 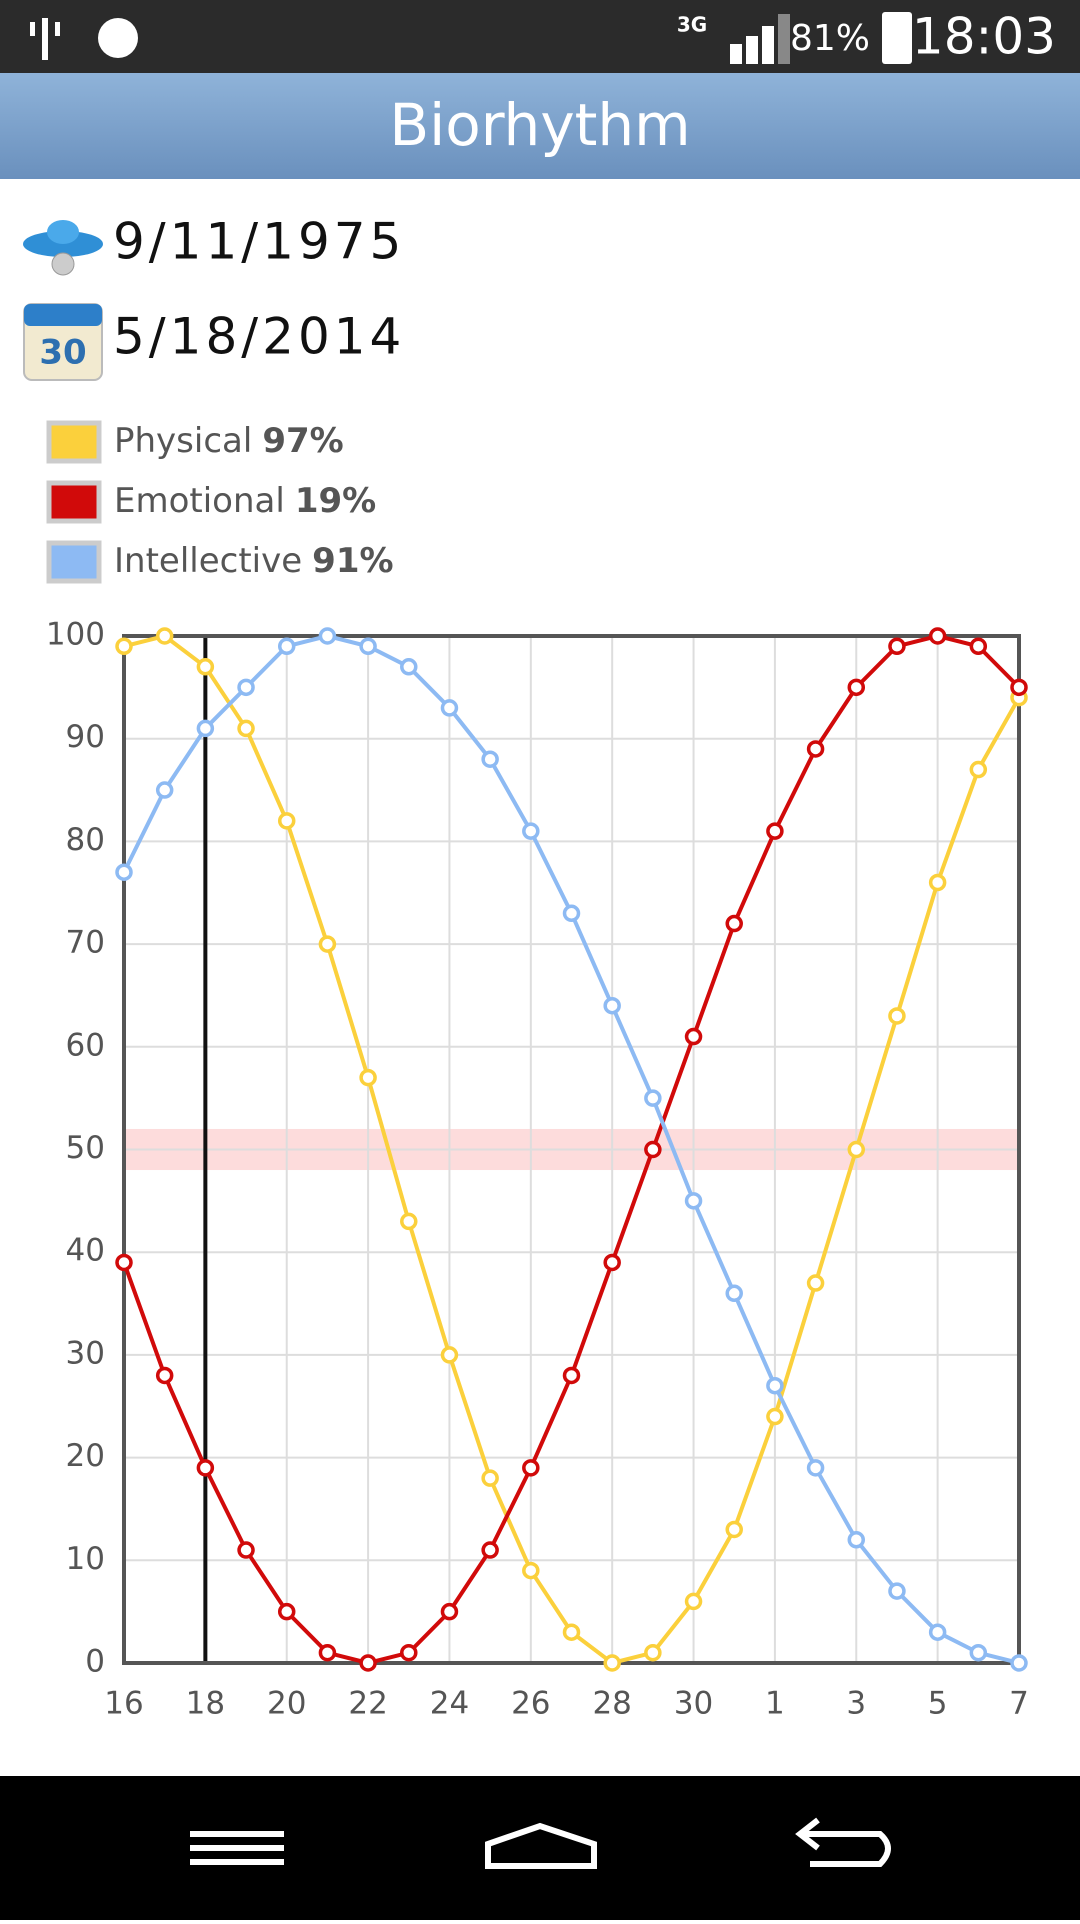 What do you see at coordinates (830, 38) in the screenshot?
I see `battery-level: 81%` at bounding box center [830, 38].